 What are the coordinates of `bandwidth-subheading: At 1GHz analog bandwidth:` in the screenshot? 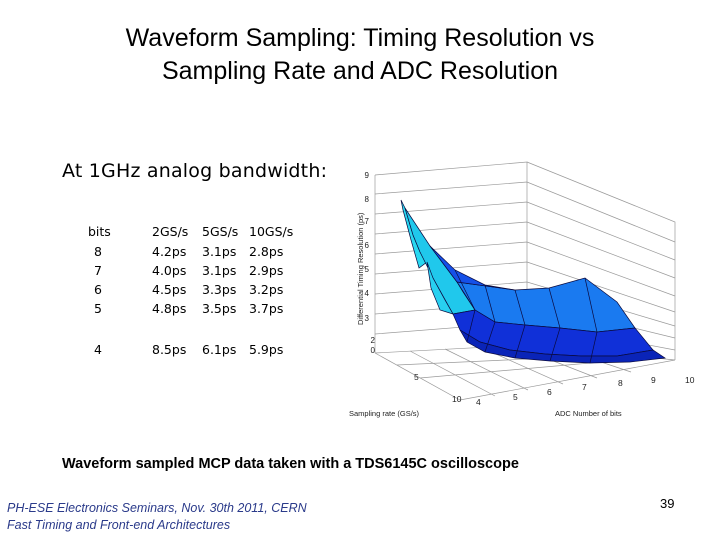 It's located at (195, 171).